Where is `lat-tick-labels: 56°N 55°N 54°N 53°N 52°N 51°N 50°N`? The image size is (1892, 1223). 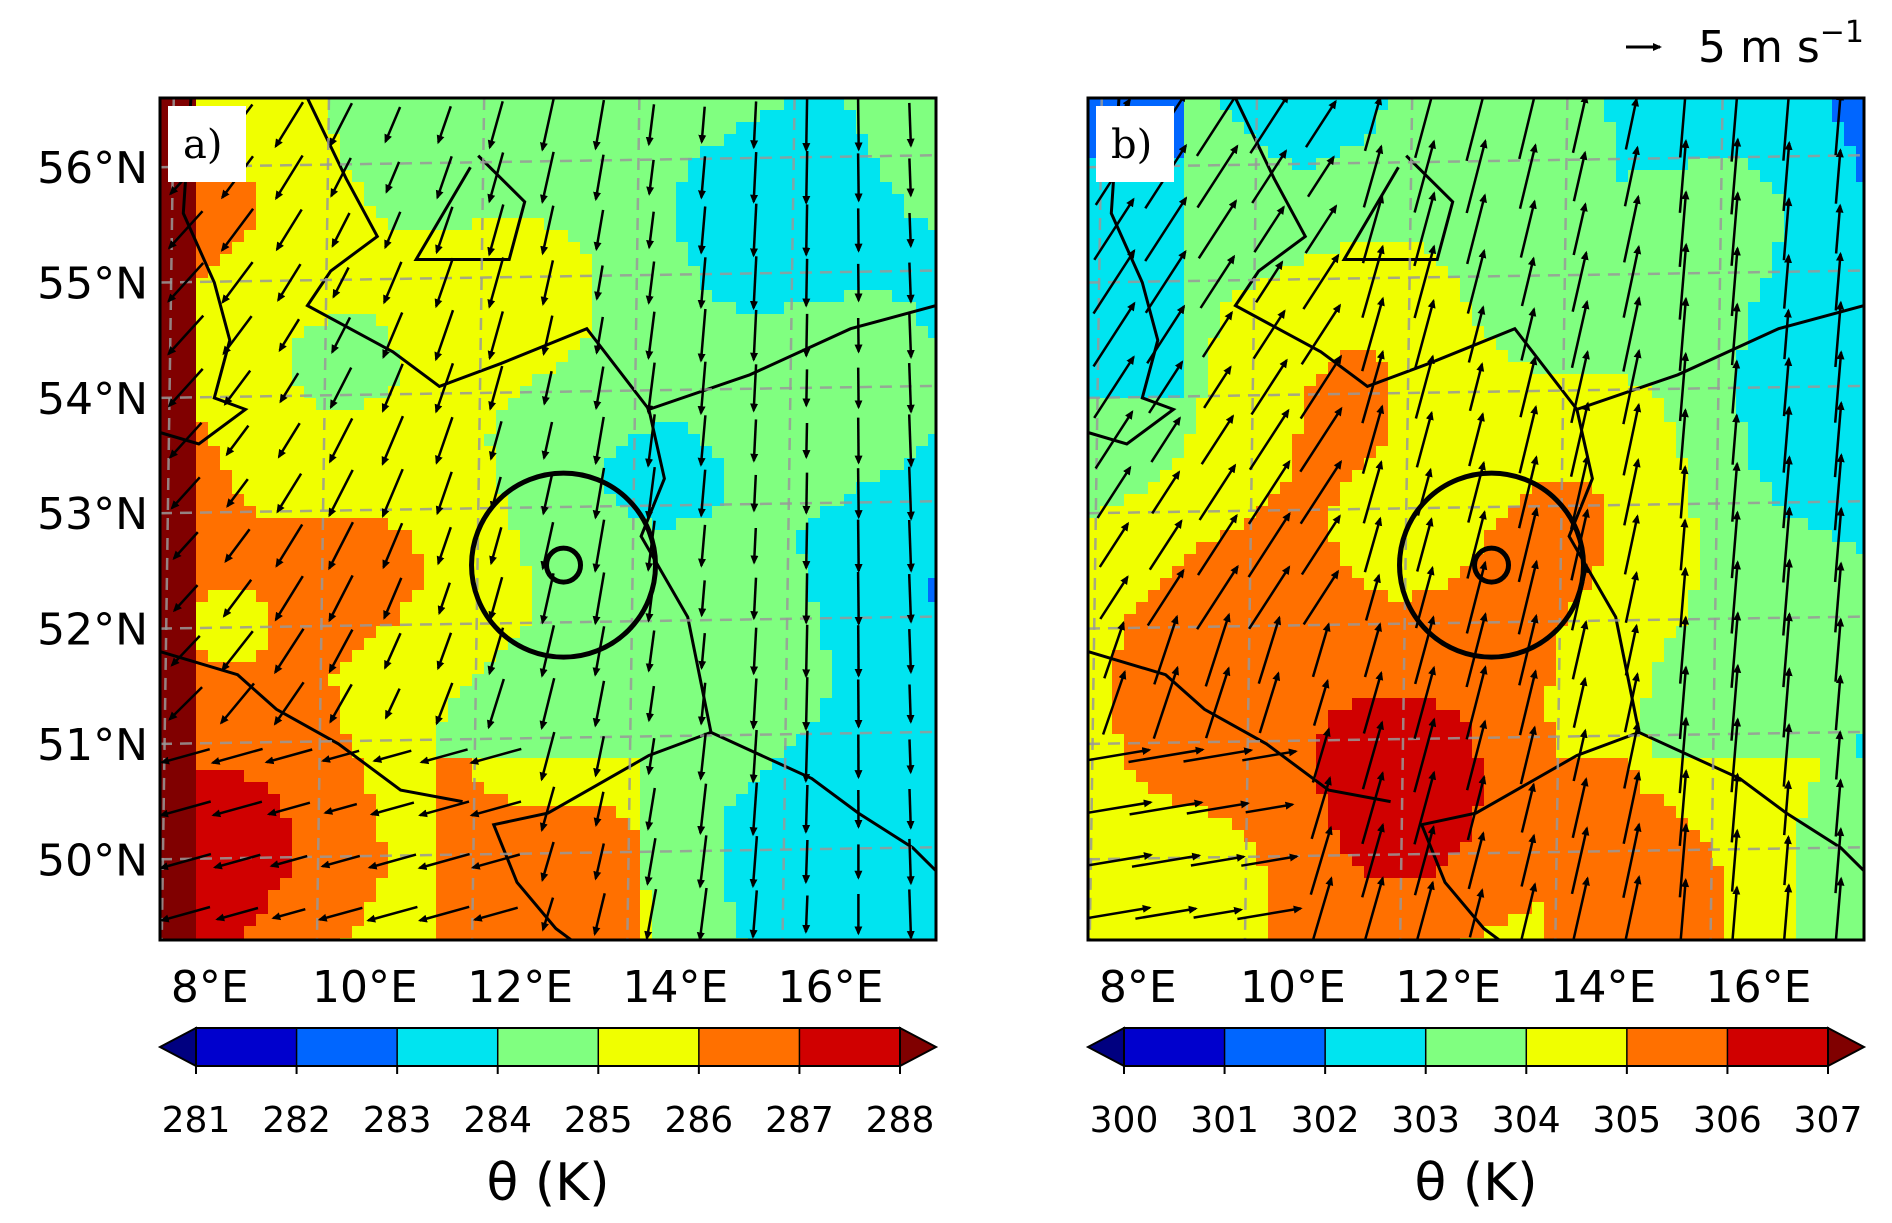
lat-tick-labels: 56°N 55°N 54°N 53°N 52°N 51°N 50°N is located at coordinates (92, 514).